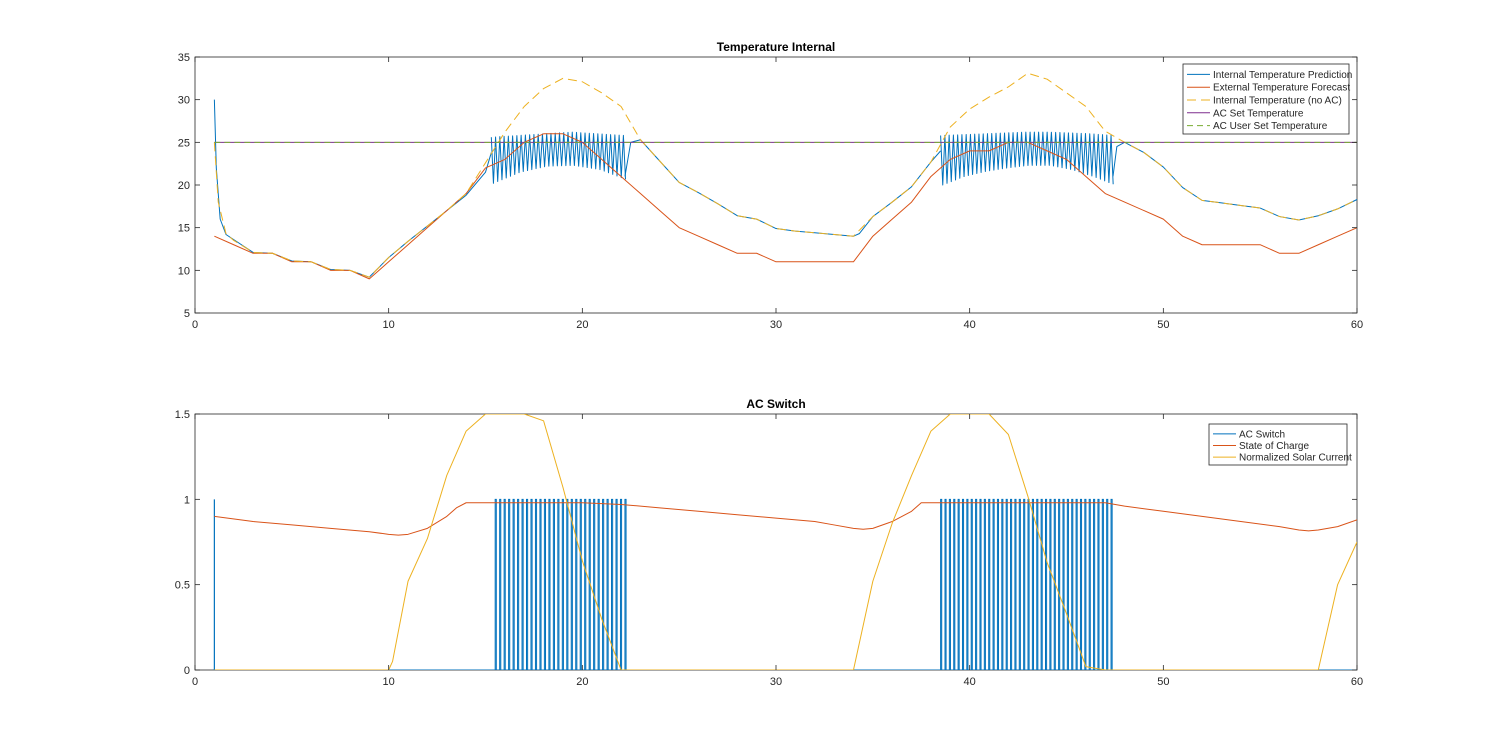 This screenshot has height=753, width=1500. I want to click on y-tick-label: 1.5, so click(182, 415).